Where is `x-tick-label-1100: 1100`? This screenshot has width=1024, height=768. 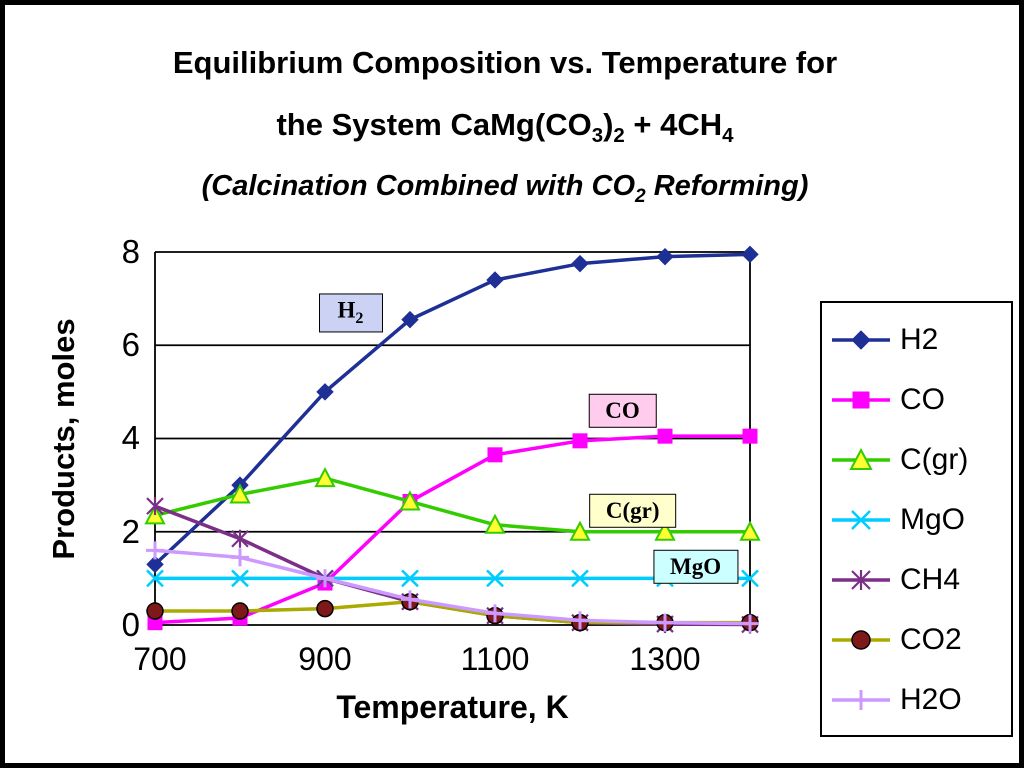
x-tick-label-1100: 1100 is located at coordinates (495, 659).